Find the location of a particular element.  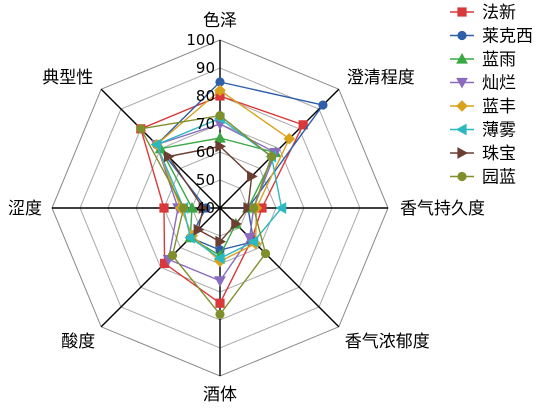

legend-item-4: 灿烂 is located at coordinates (483, 84).